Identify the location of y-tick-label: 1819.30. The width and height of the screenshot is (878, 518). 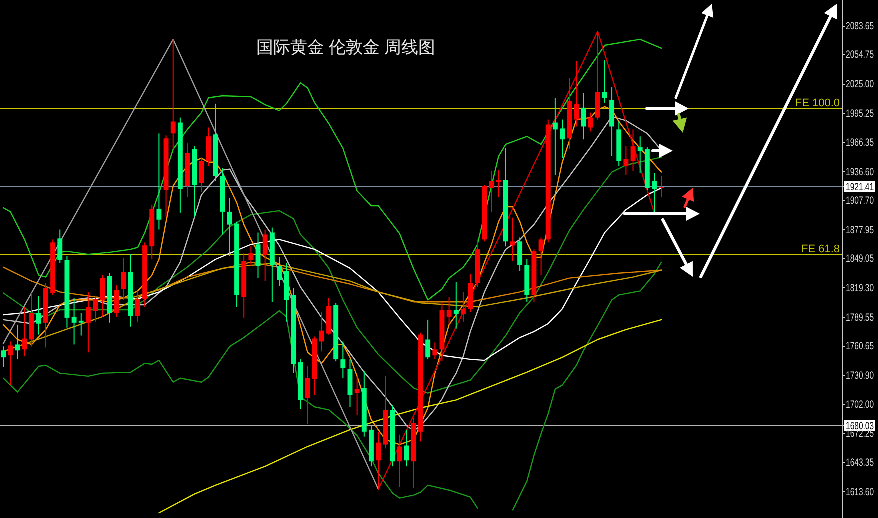
(860, 288).